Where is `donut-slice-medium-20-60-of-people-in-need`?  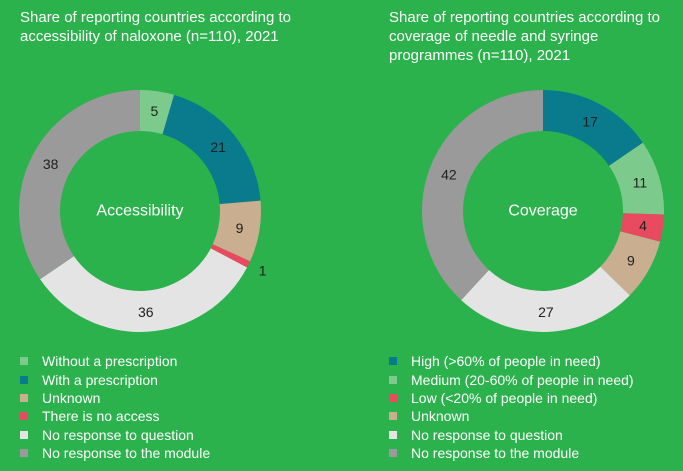 donut-slice-medium-20-60-of-people-in-need is located at coordinates (636, 178).